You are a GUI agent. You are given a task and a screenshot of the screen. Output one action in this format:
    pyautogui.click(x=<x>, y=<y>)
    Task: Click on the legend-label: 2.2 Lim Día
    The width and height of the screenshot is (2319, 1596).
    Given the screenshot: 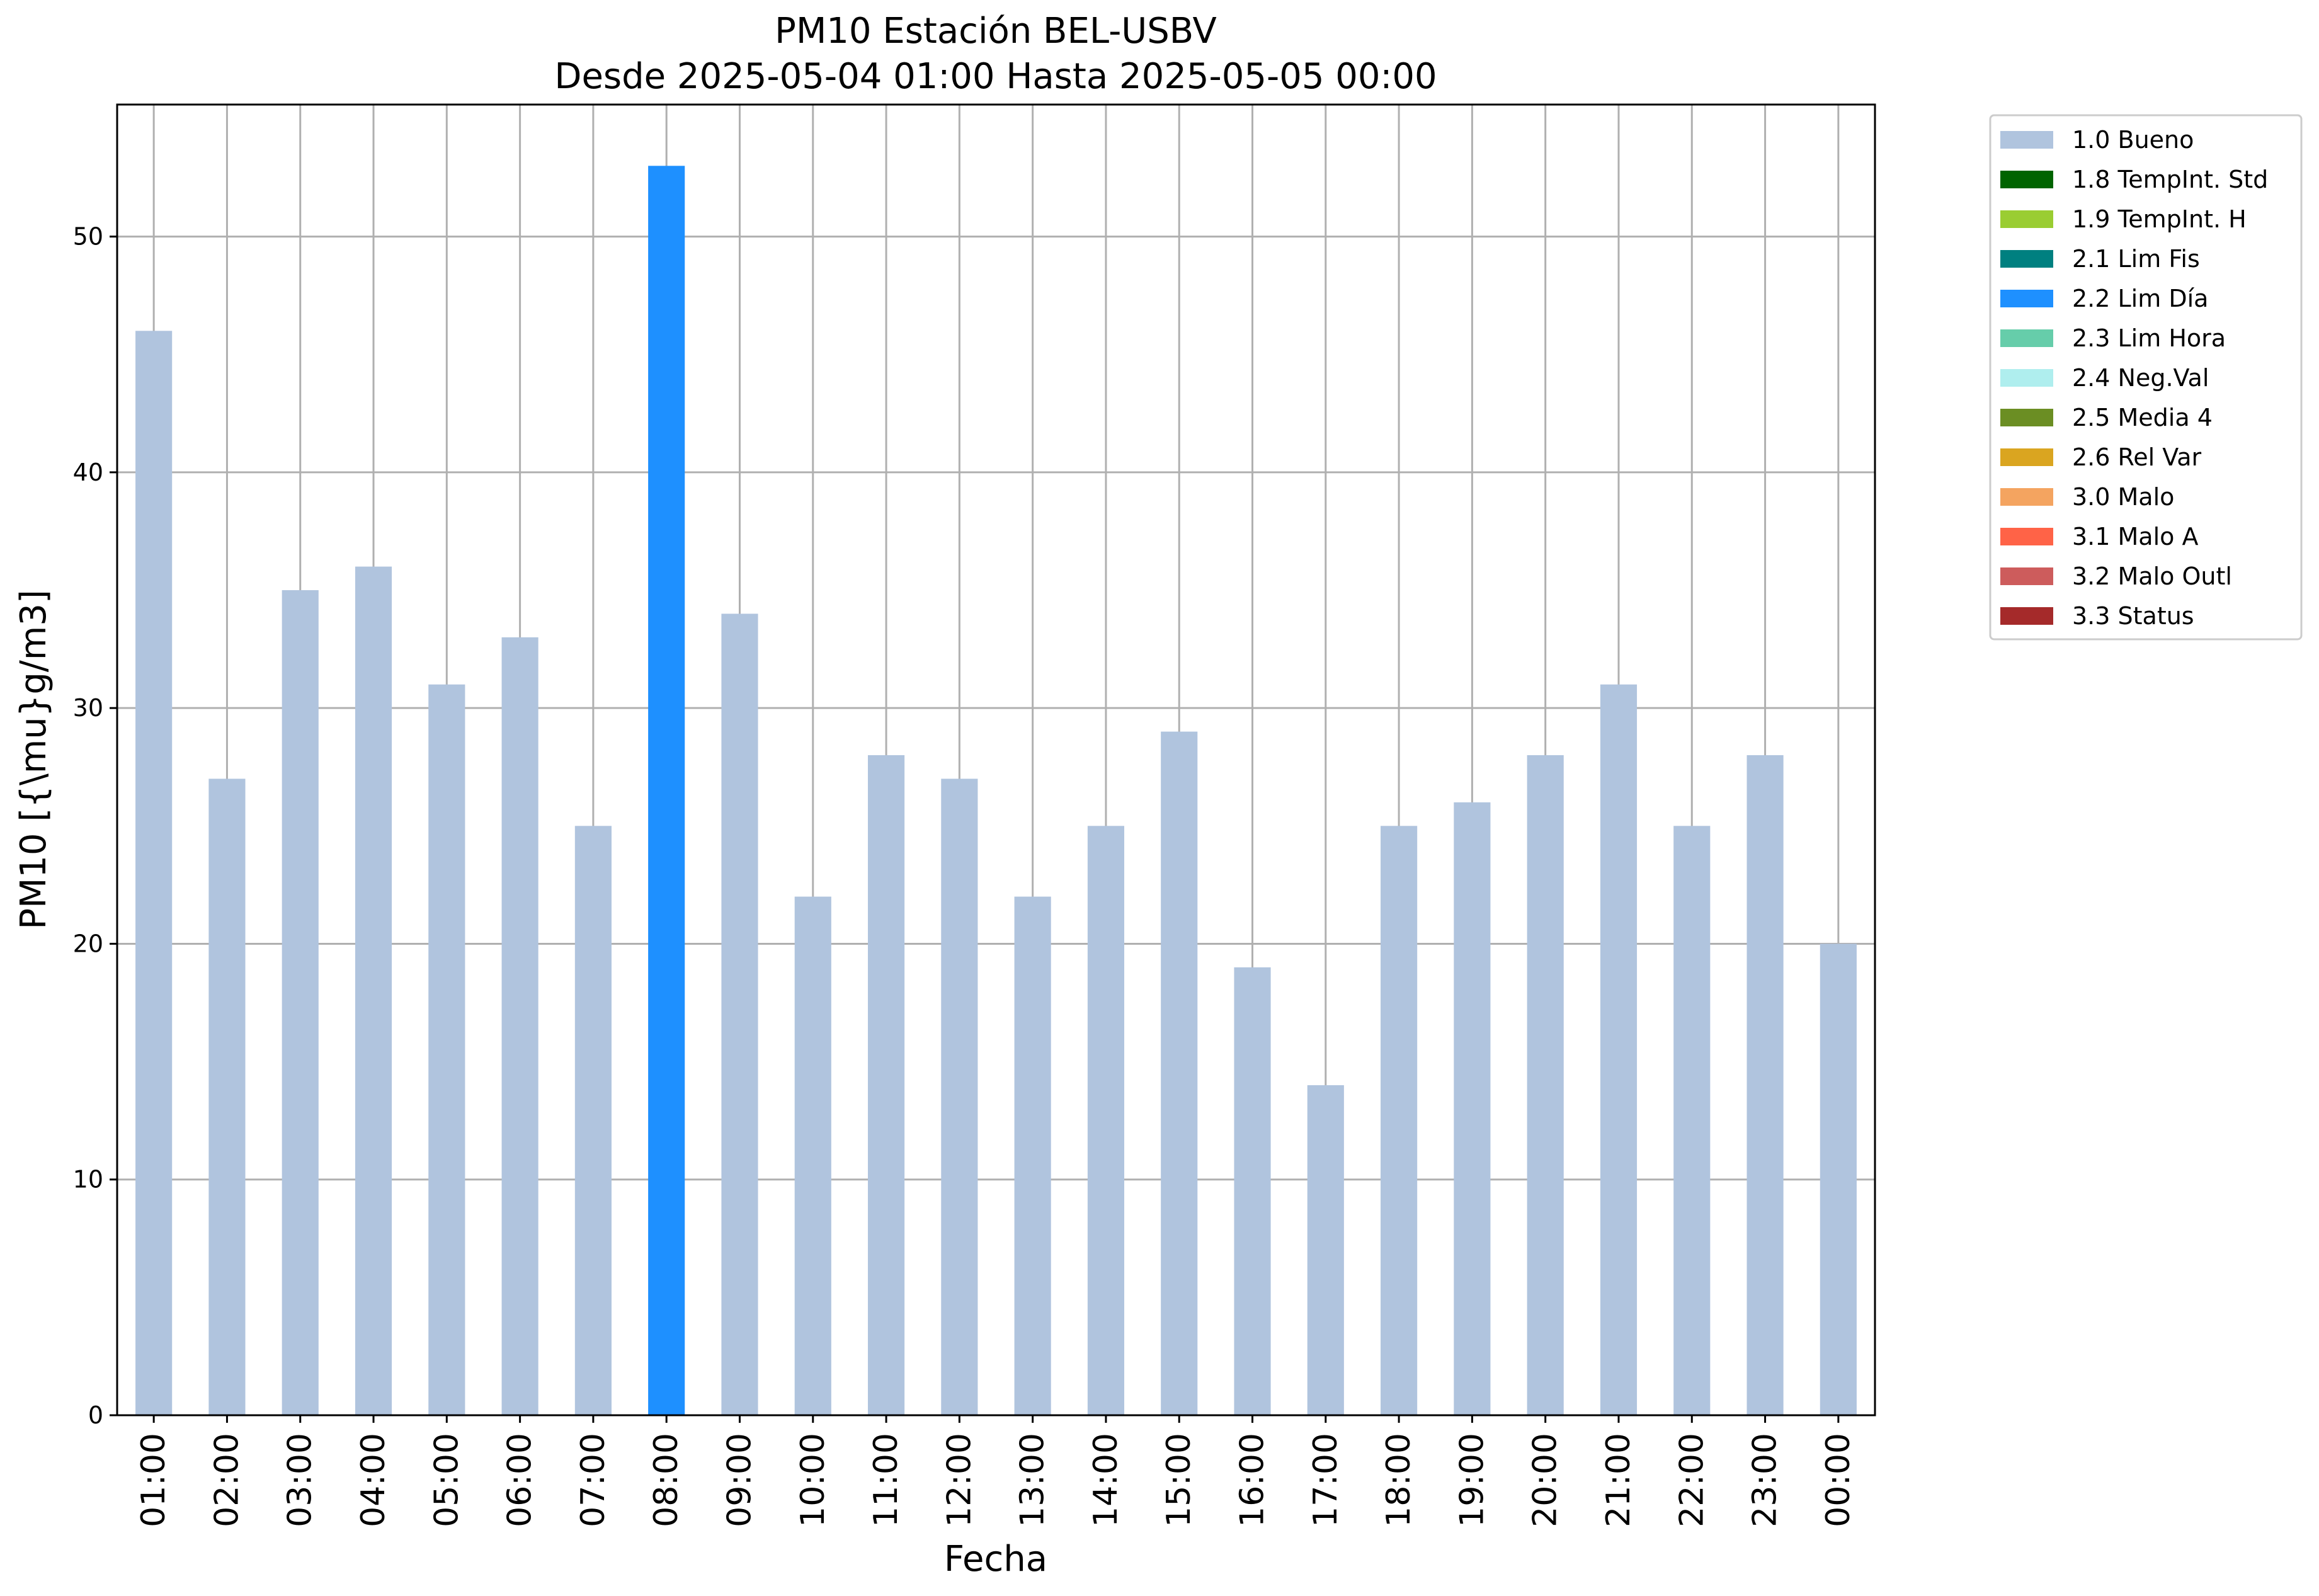 What is the action you would take?
    pyautogui.click(x=2140, y=298)
    